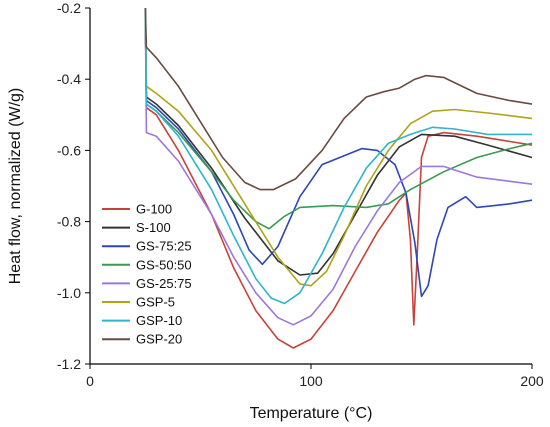  Describe the element at coordinates (155, 302) in the screenshot. I see `legend-label: GSP-5` at that location.